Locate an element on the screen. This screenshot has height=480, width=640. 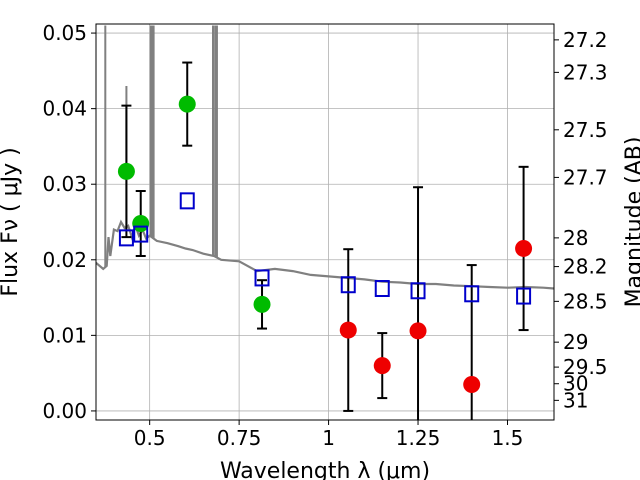
x-axis-label: Wavelength λ (μm) is located at coordinates (325, 469).